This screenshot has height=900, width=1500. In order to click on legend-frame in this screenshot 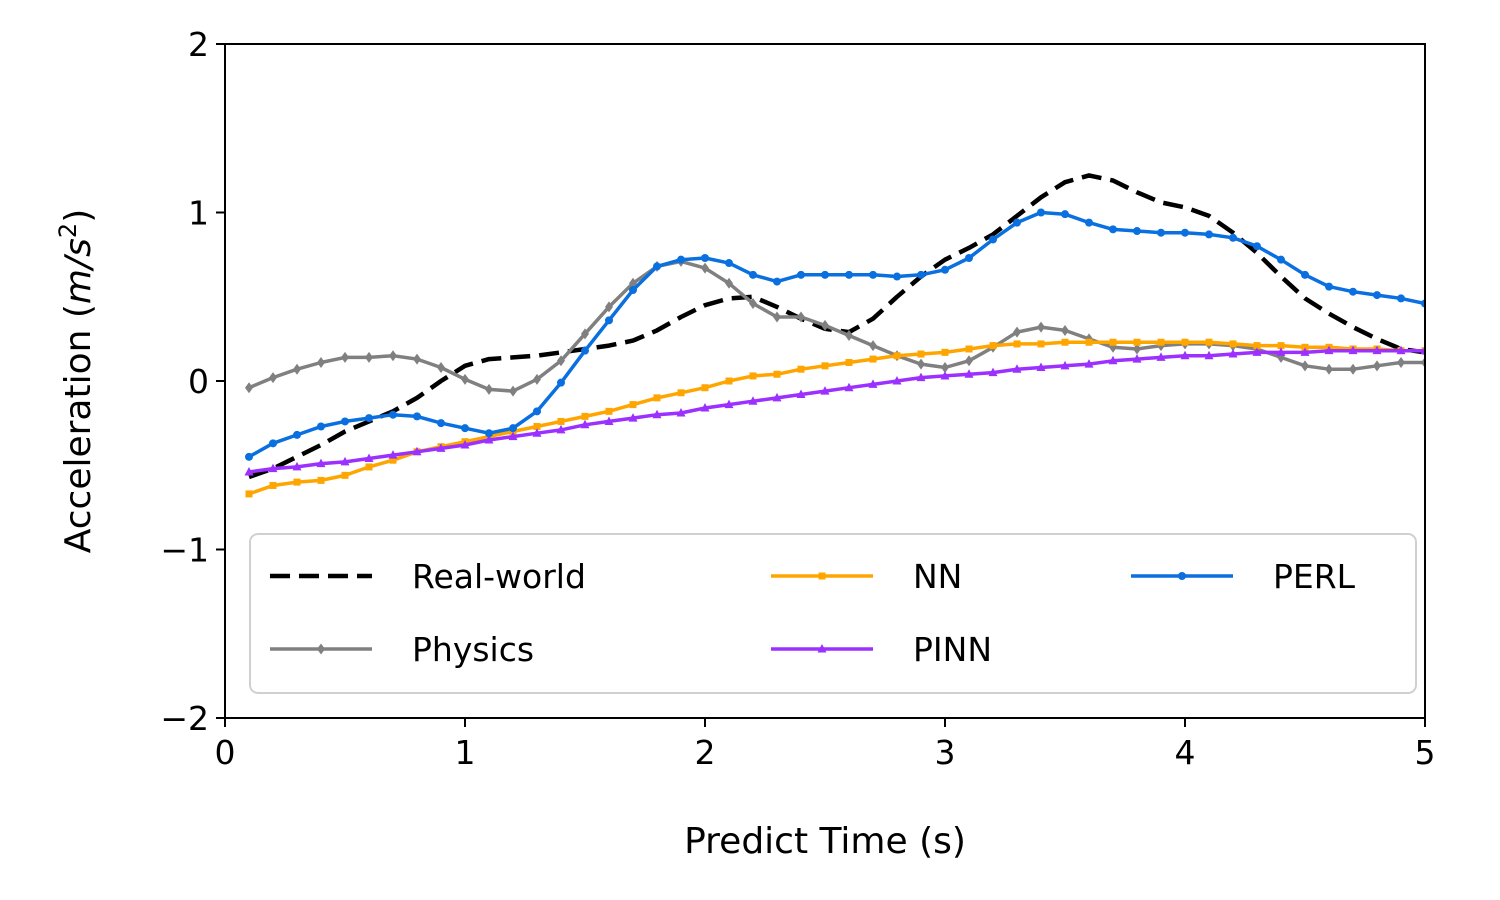, I will do `click(833, 613)`.